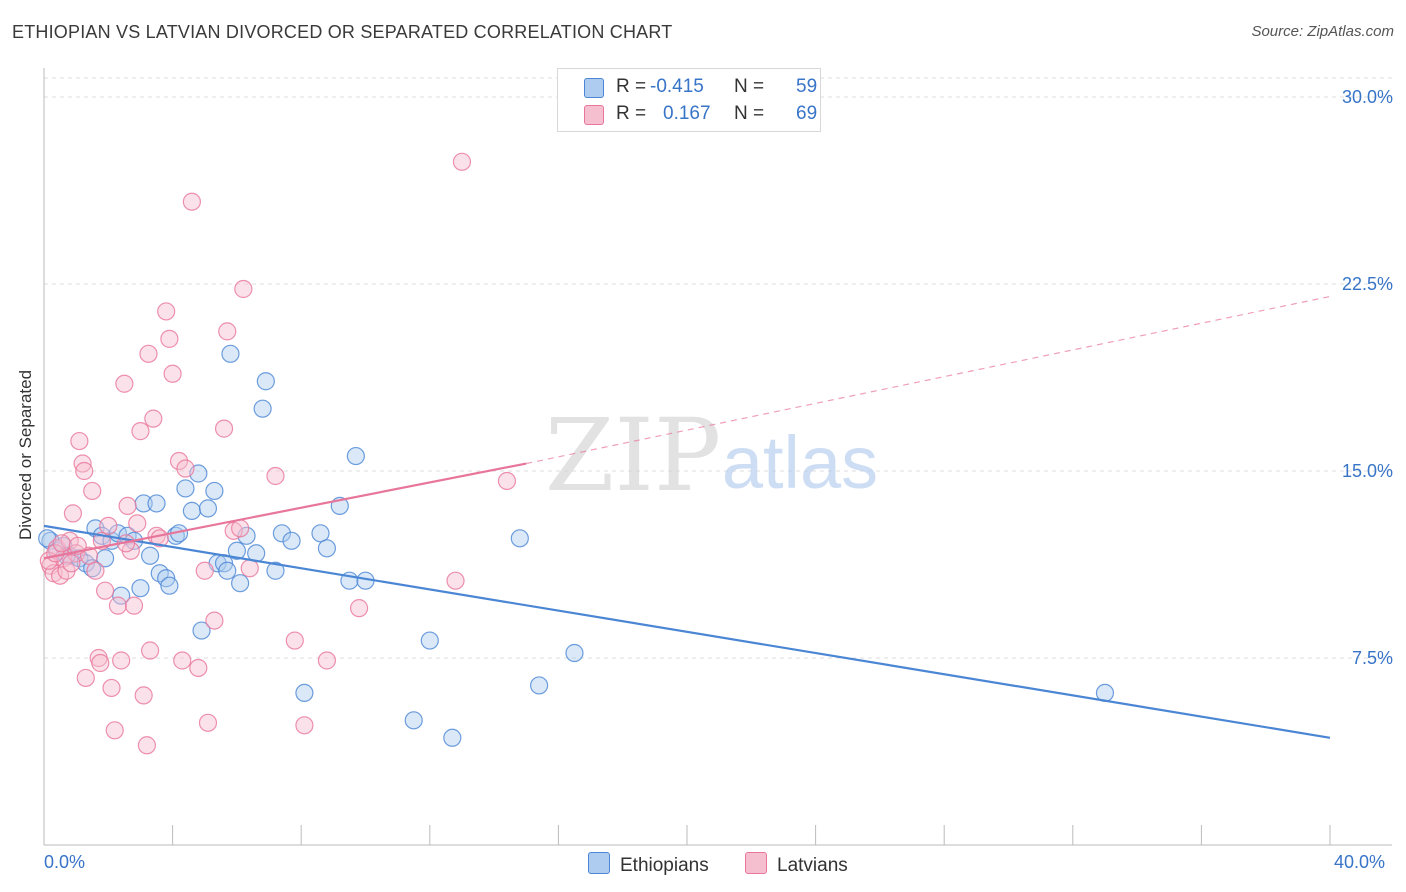 The height and width of the screenshot is (892, 1406). What do you see at coordinates (594, 115) in the screenshot?
I see `latvians-swatch` at bounding box center [594, 115].